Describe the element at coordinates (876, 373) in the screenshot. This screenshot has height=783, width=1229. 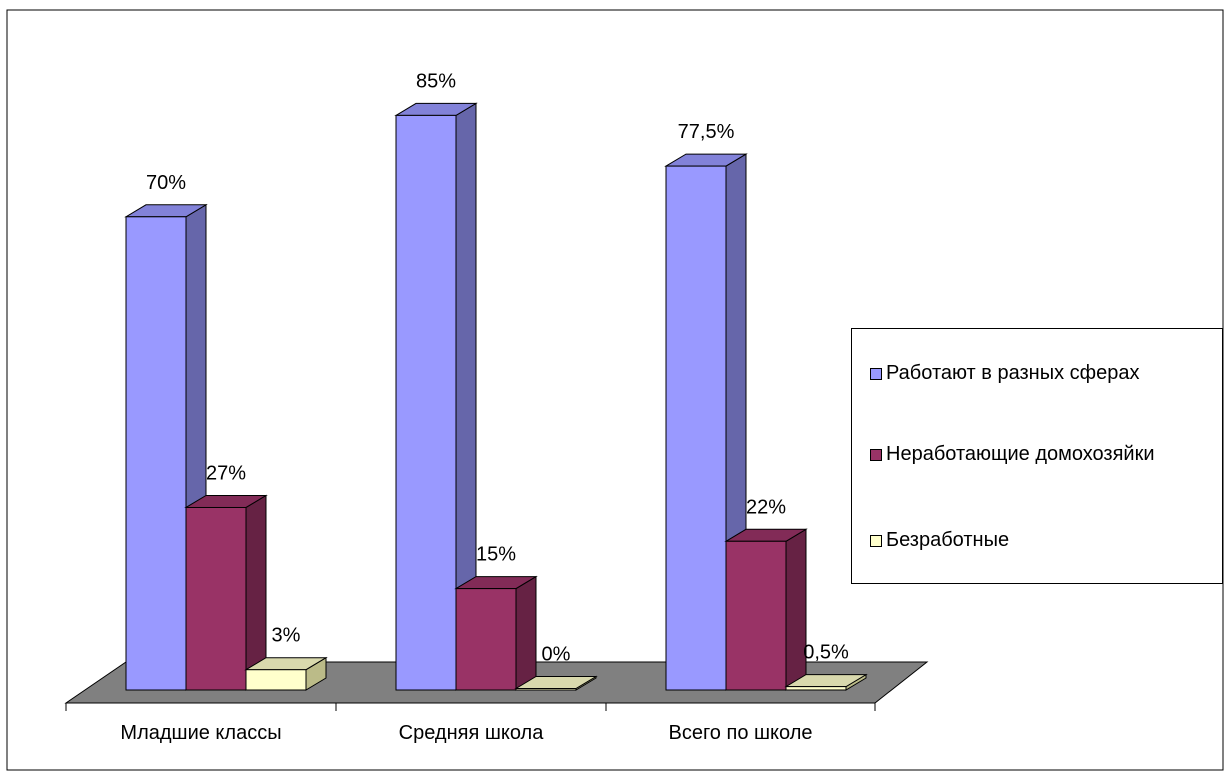
I see `legend-swatch-working` at that location.